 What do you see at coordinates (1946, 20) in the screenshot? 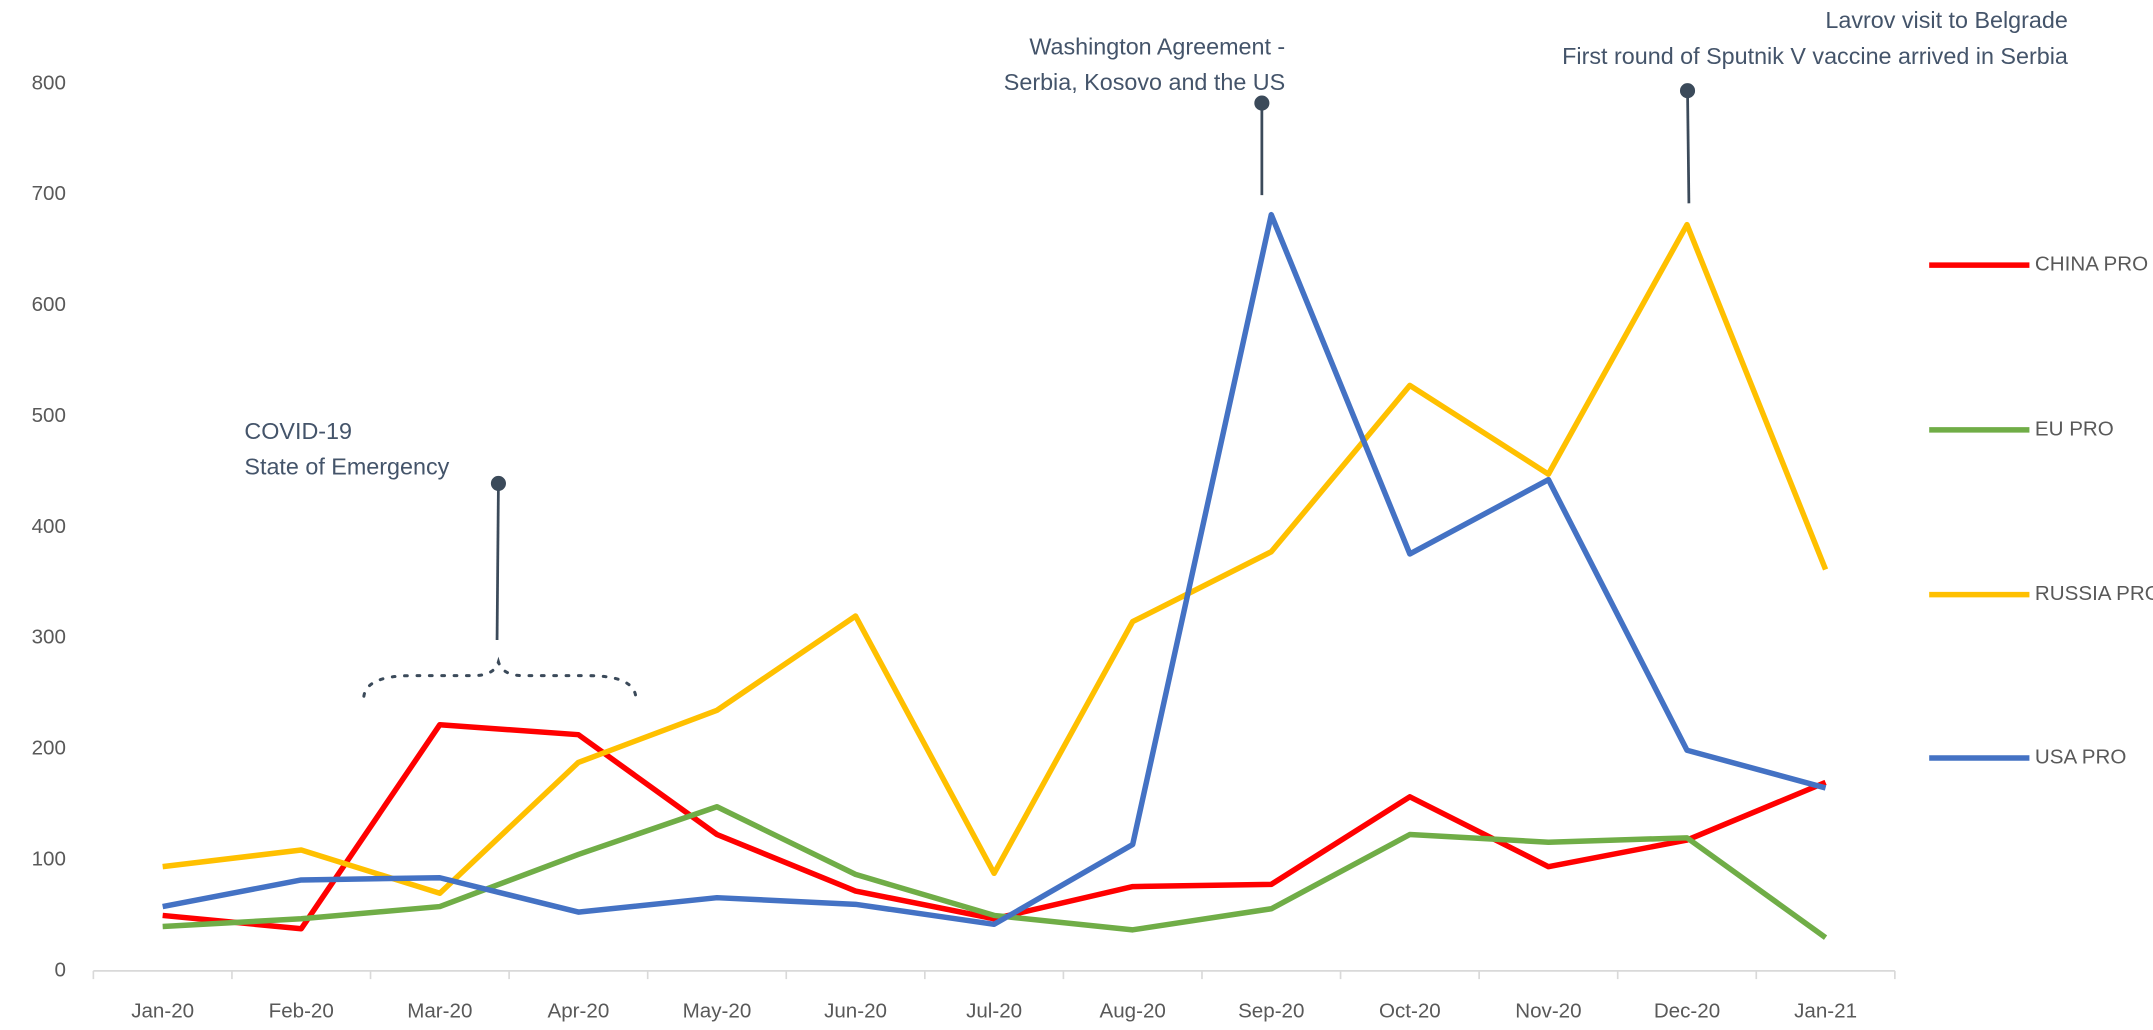
I see `annotation-text: Lavrov visit to Belgrade` at bounding box center [1946, 20].